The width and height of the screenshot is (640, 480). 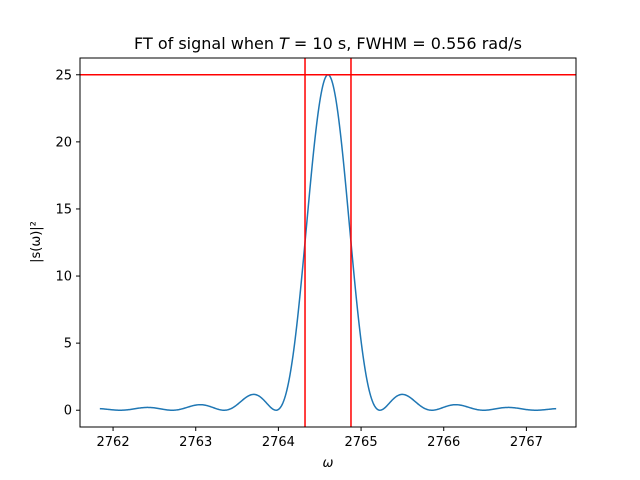 I want to click on chart-title-suffix: = 10 s, FWHM = 0.556 rad/s, so click(x=405, y=43).